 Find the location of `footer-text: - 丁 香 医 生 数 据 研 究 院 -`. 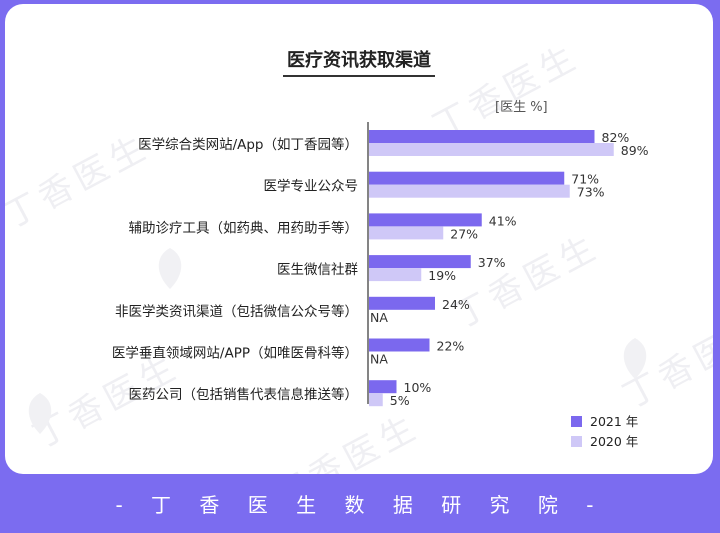

footer-text: - 丁 香 医 生 数 据 研 究 院 - is located at coordinates (360, 505).